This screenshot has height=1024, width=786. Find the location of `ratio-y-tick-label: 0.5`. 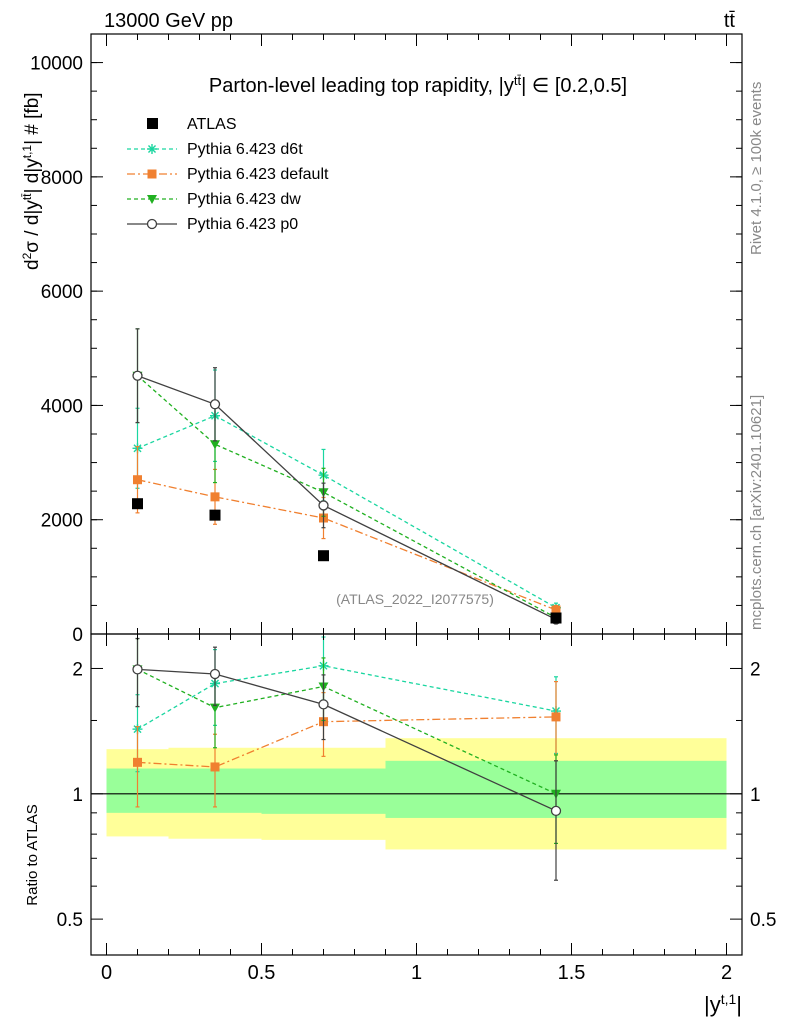

ratio-y-tick-label: 0.5 is located at coordinates (70, 920).